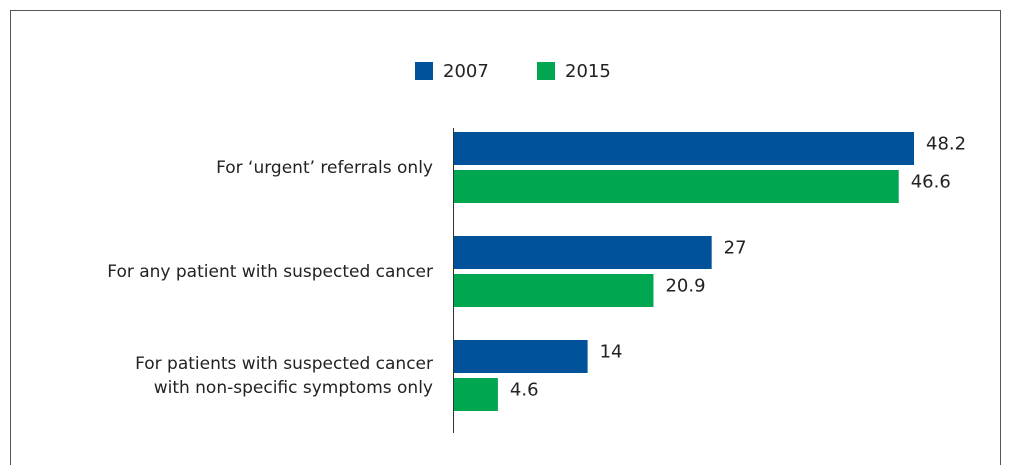 The image size is (1011, 465). Describe the element at coordinates (735, 248) in the screenshot. I see `value-label: 27` at that location.